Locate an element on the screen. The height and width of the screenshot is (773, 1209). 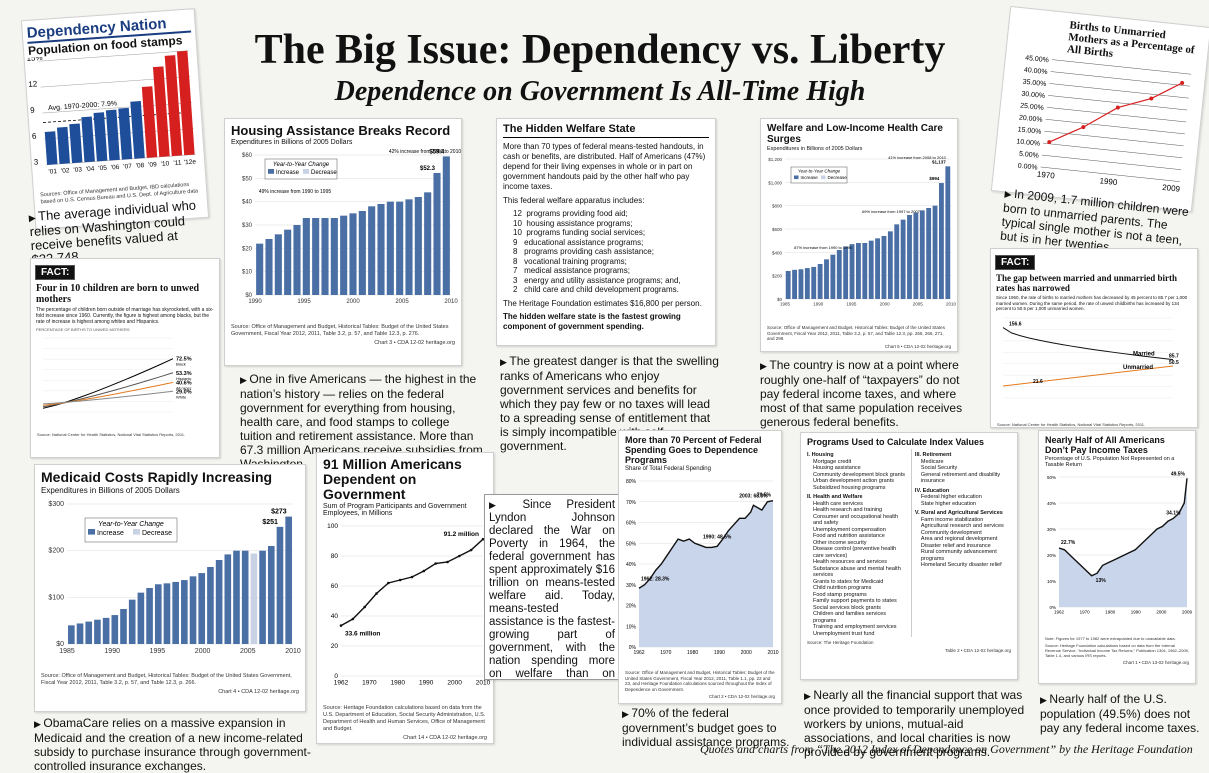
legend-swatch-decrease is located at coordinates (823, 177).